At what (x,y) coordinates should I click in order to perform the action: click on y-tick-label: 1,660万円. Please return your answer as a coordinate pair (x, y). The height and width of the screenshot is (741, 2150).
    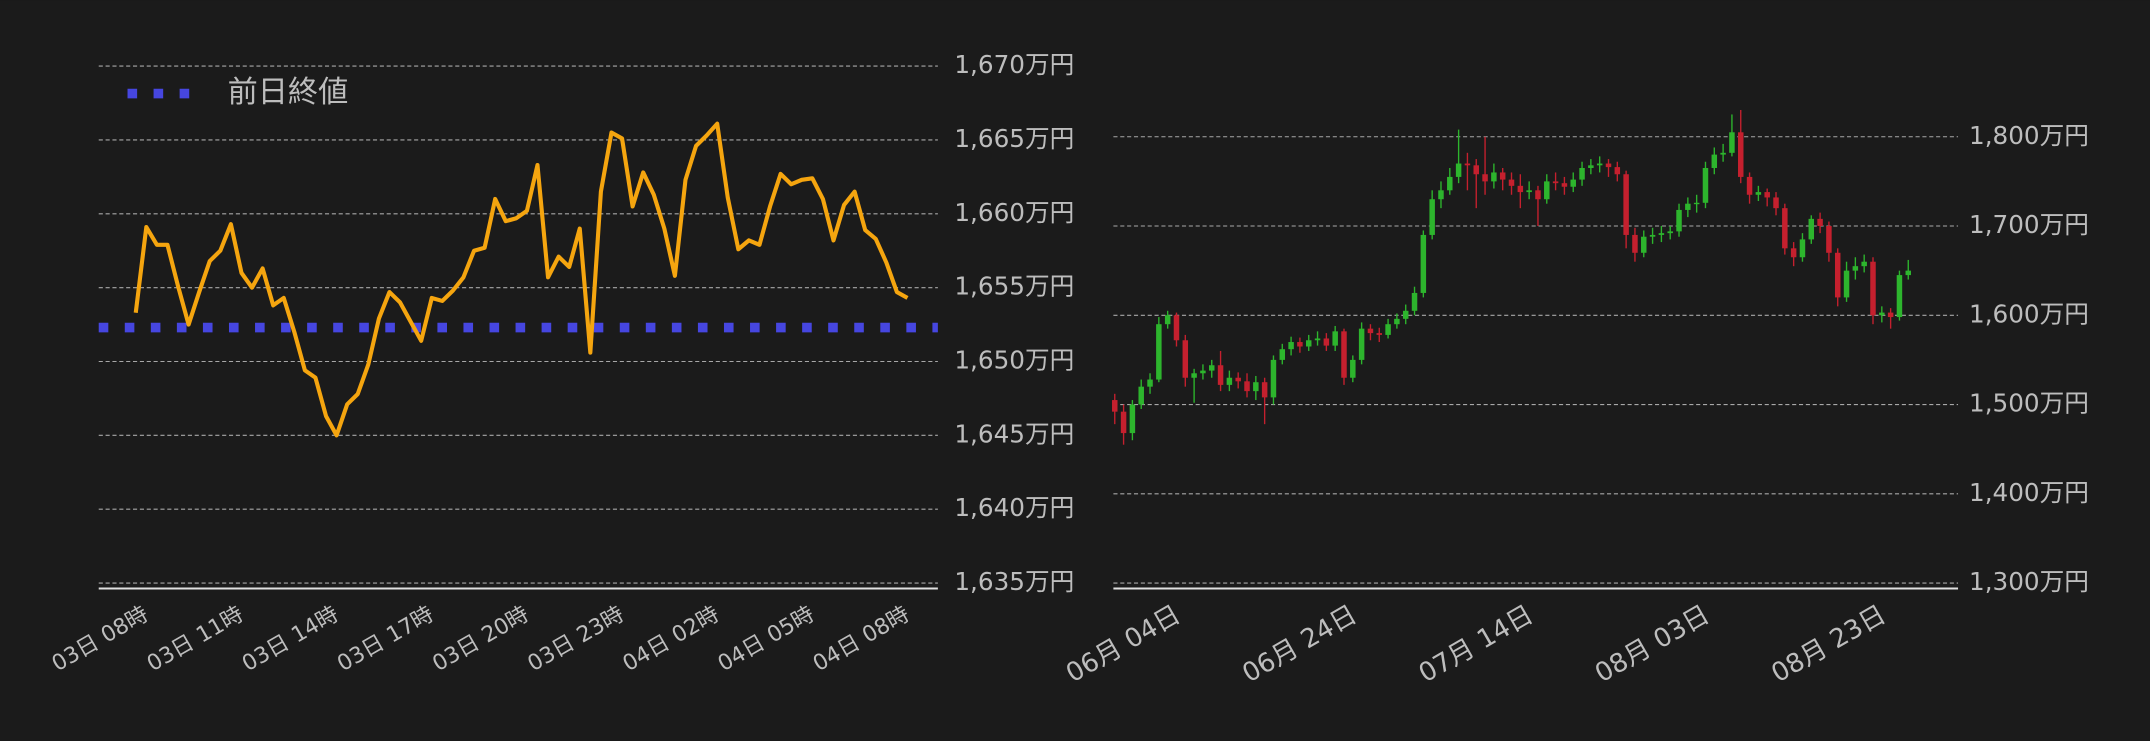
    Looking at the image, I should click on (1014, 212).